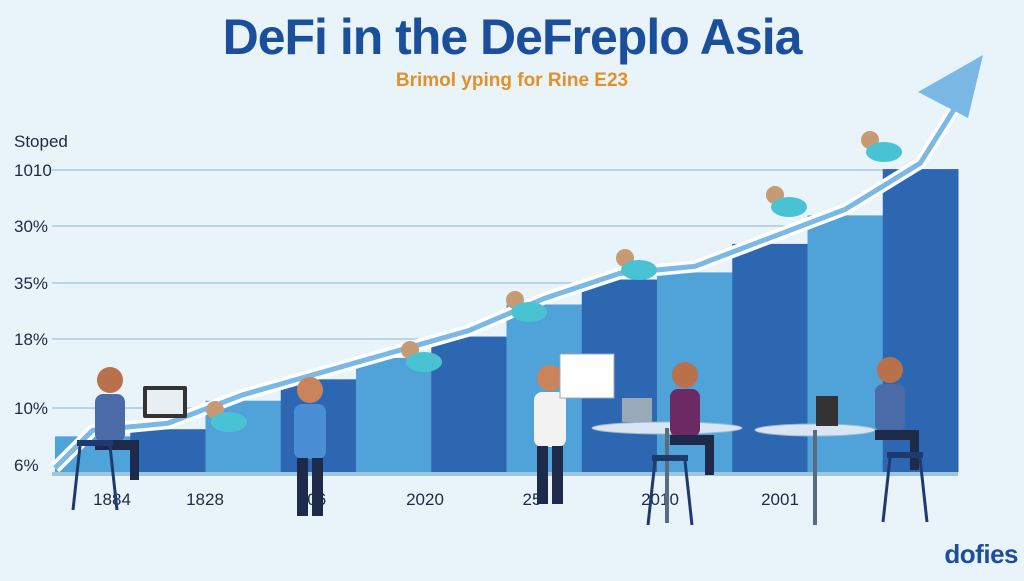 This screenshot has height=581, width=1024. I want to click on chart-title: DeFi in the DeFreplo Asia, so click(512, 37).